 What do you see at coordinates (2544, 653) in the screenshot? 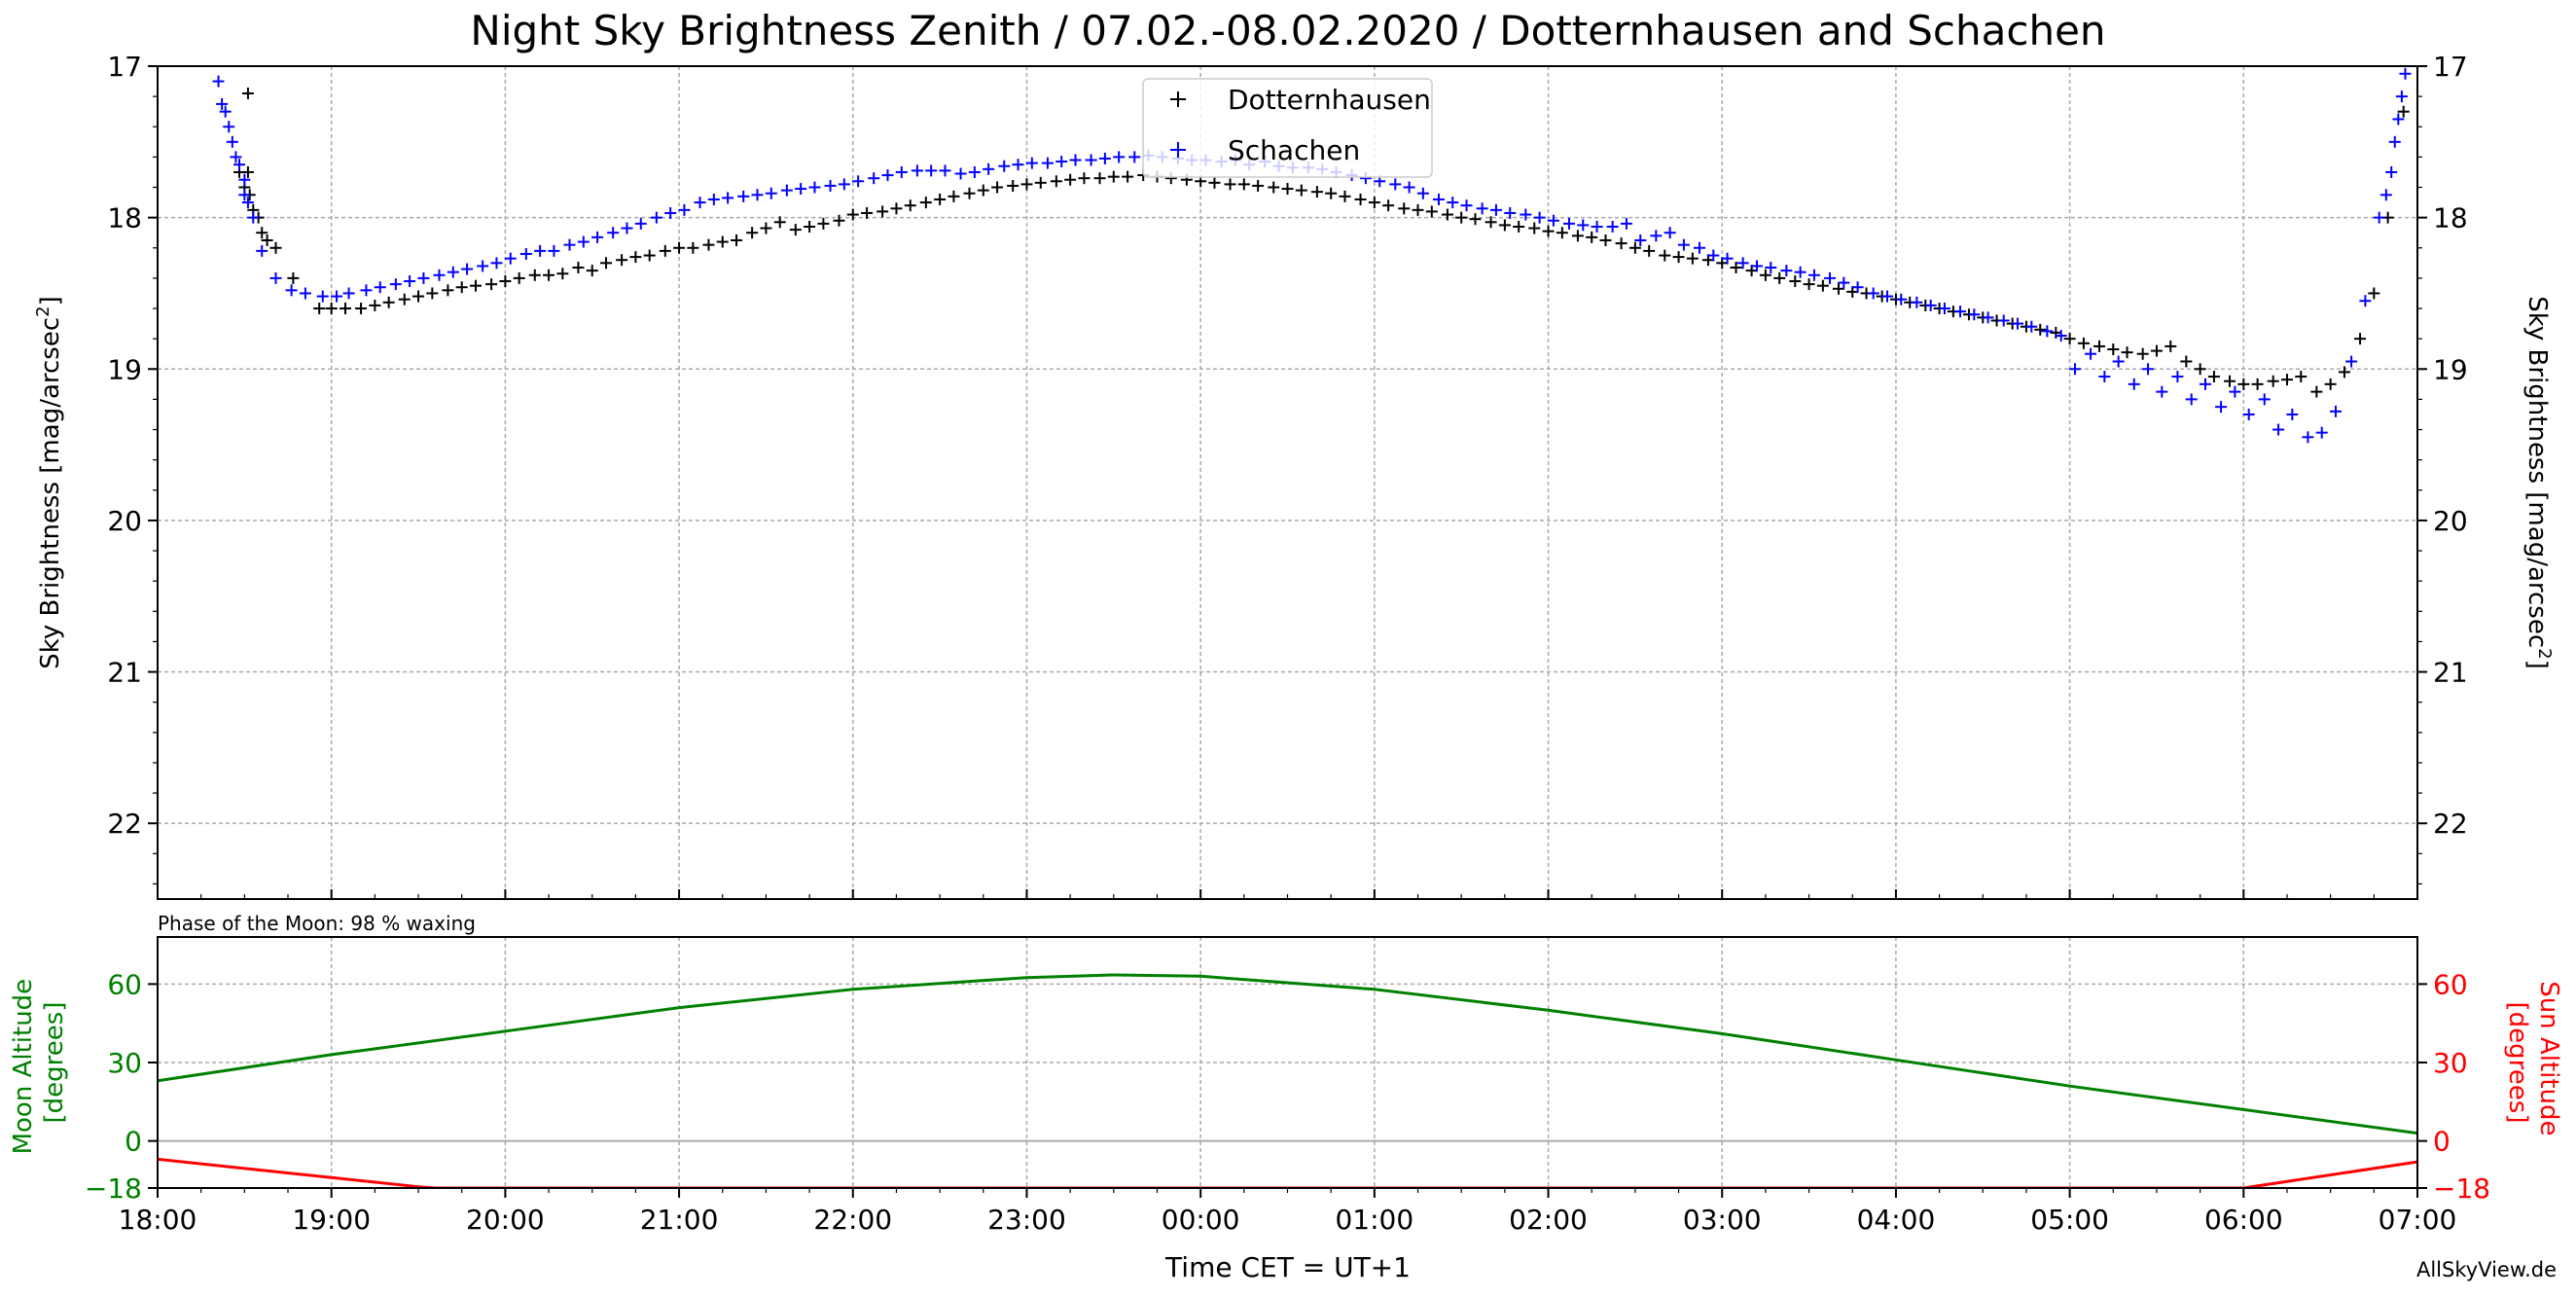
I see `right-ylabel-sup: 2` at bounding box center [2544, 653].